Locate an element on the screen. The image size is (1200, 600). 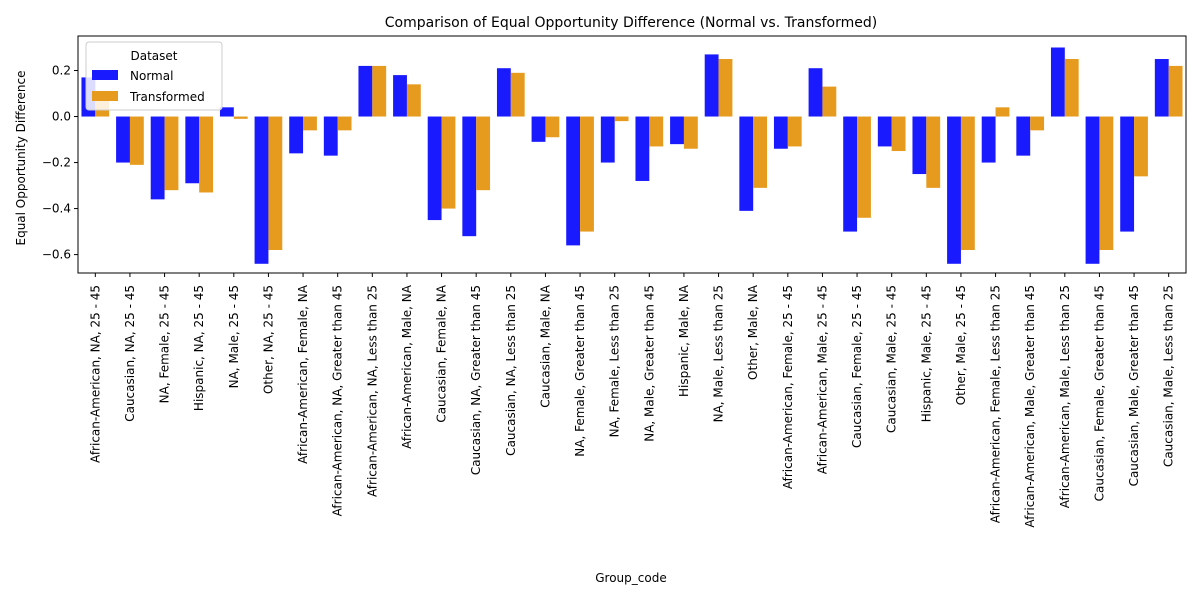
x-tick-label: African-American, Male, Greater than 45 is located at coordinates (1030, 406).